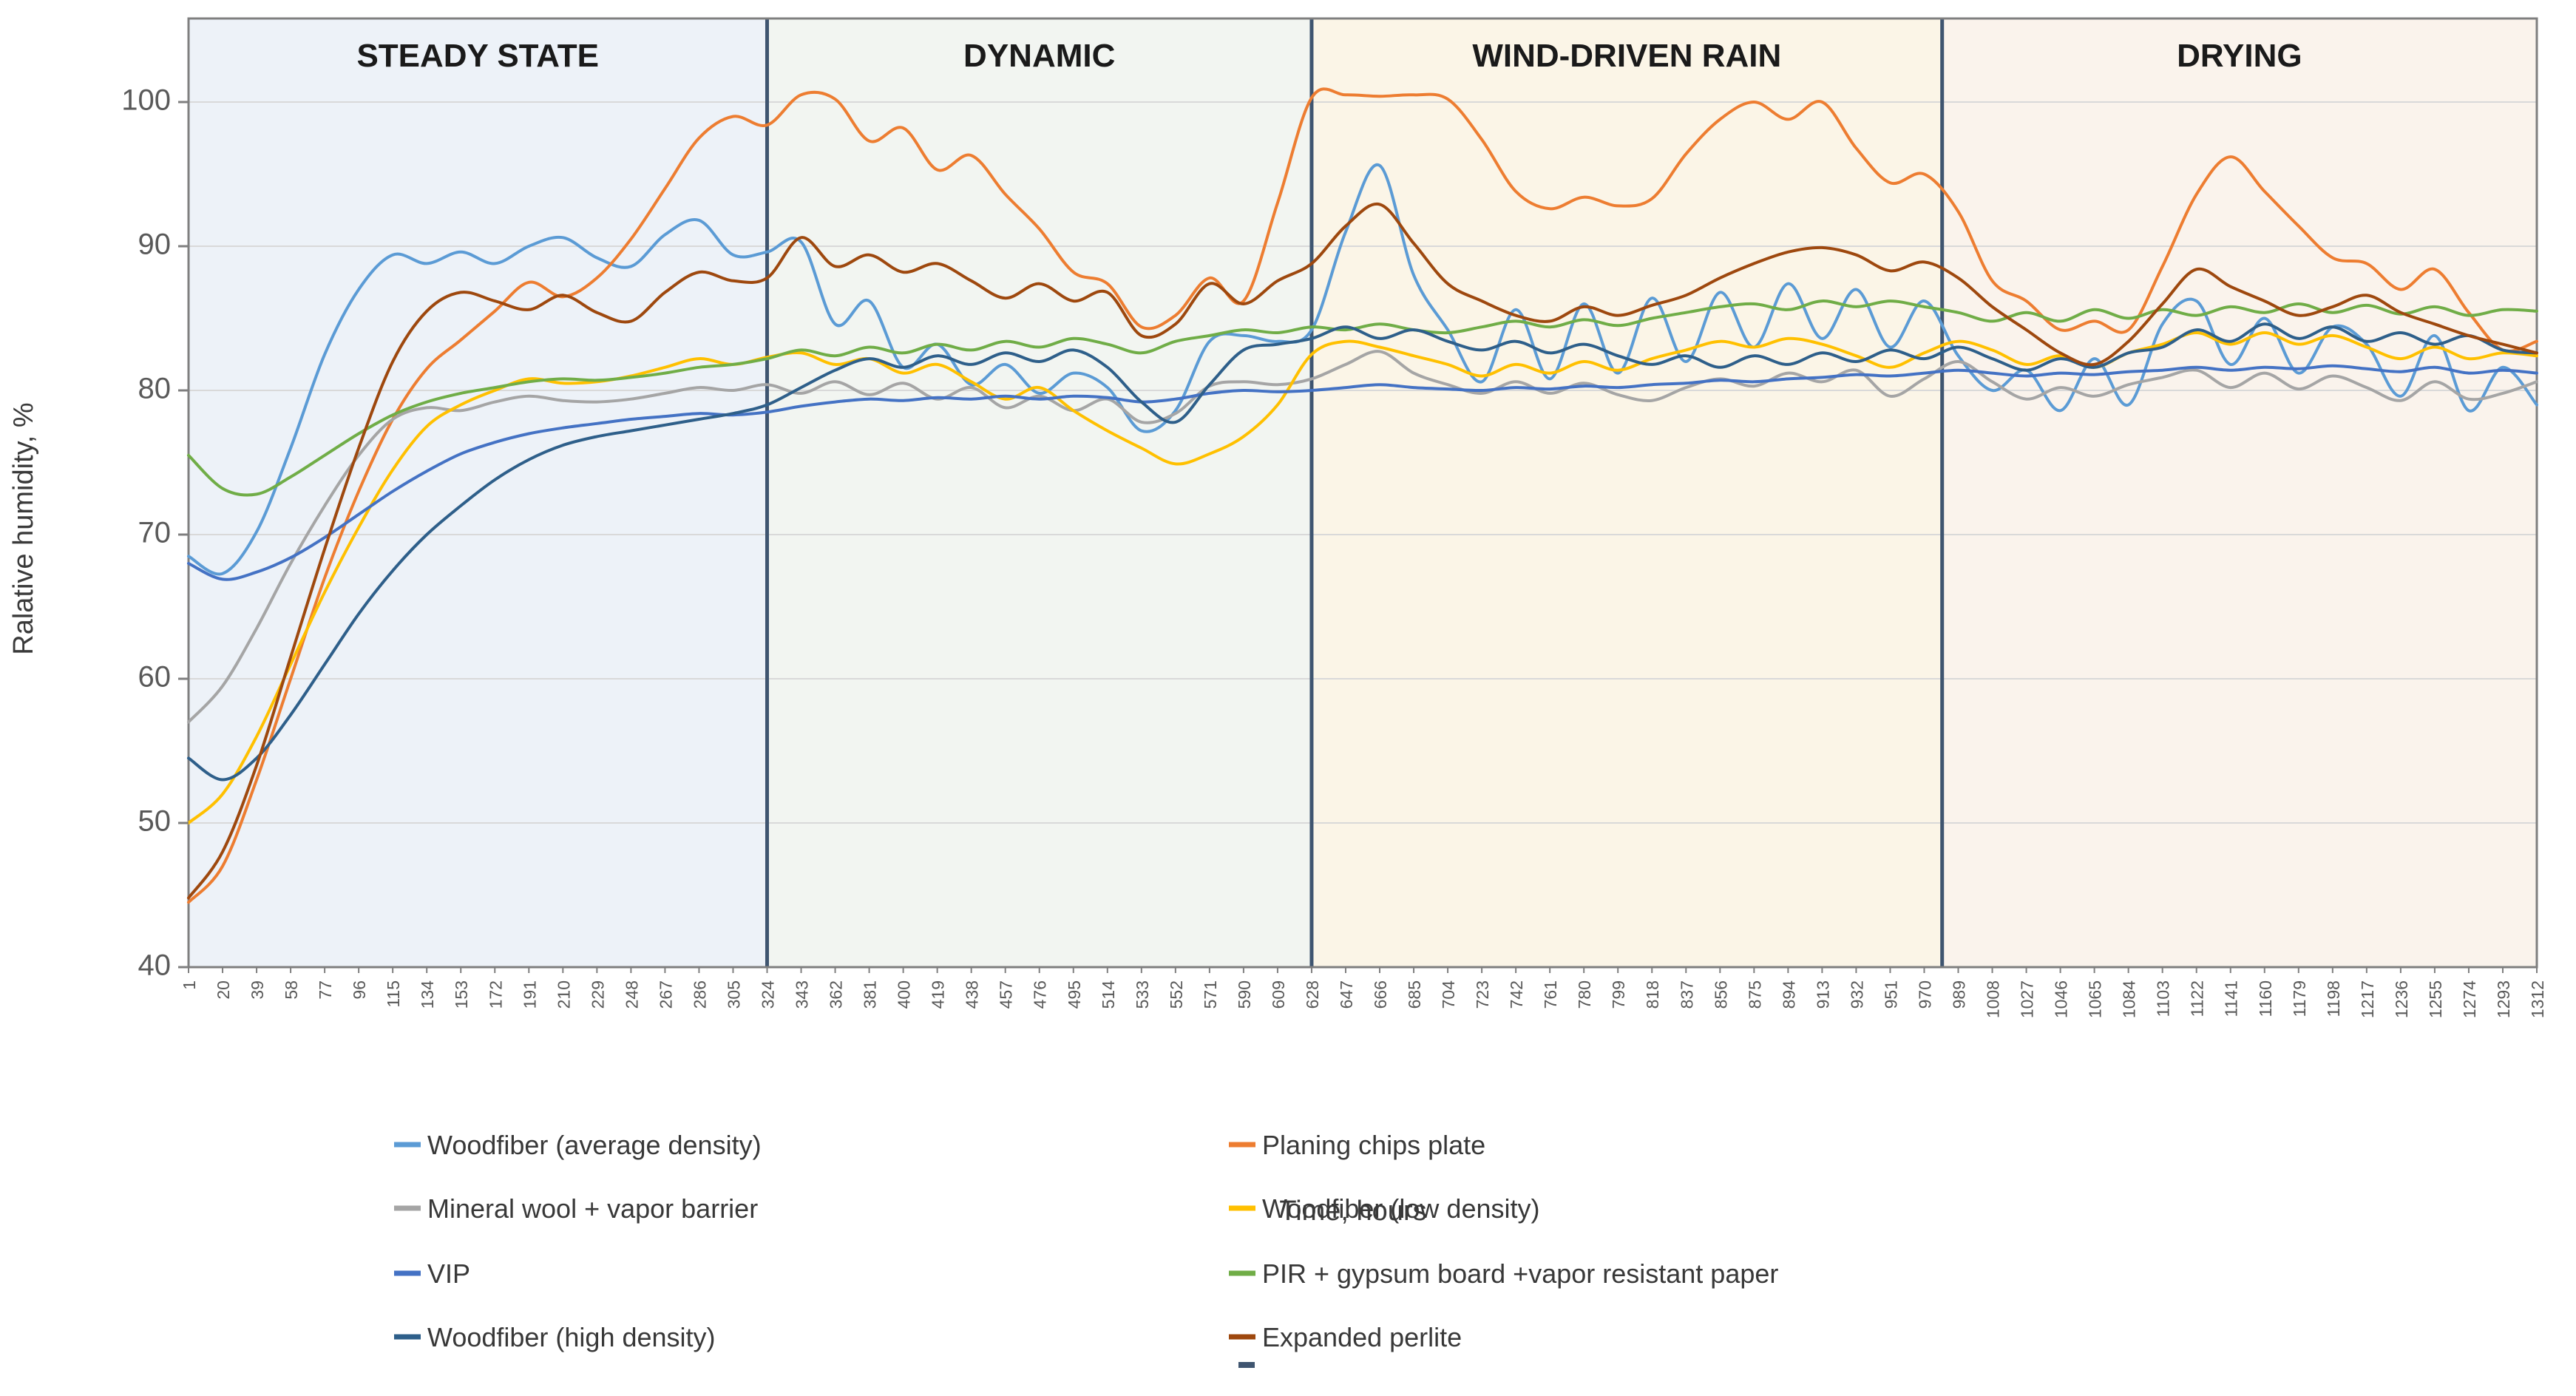 Image resolution: width=2576 pixels, height=1396 pixels. What do you see at coordinates (2129, 999) in the screenshot?
I see `x-tick-label-1084: 1084` at bounding box center [2129, 999].